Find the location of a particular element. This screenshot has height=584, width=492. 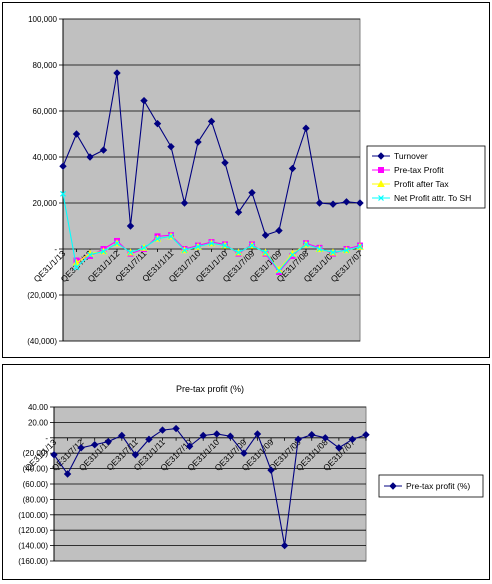

y-tick-label-5: - is located at coordinates (55, 249).